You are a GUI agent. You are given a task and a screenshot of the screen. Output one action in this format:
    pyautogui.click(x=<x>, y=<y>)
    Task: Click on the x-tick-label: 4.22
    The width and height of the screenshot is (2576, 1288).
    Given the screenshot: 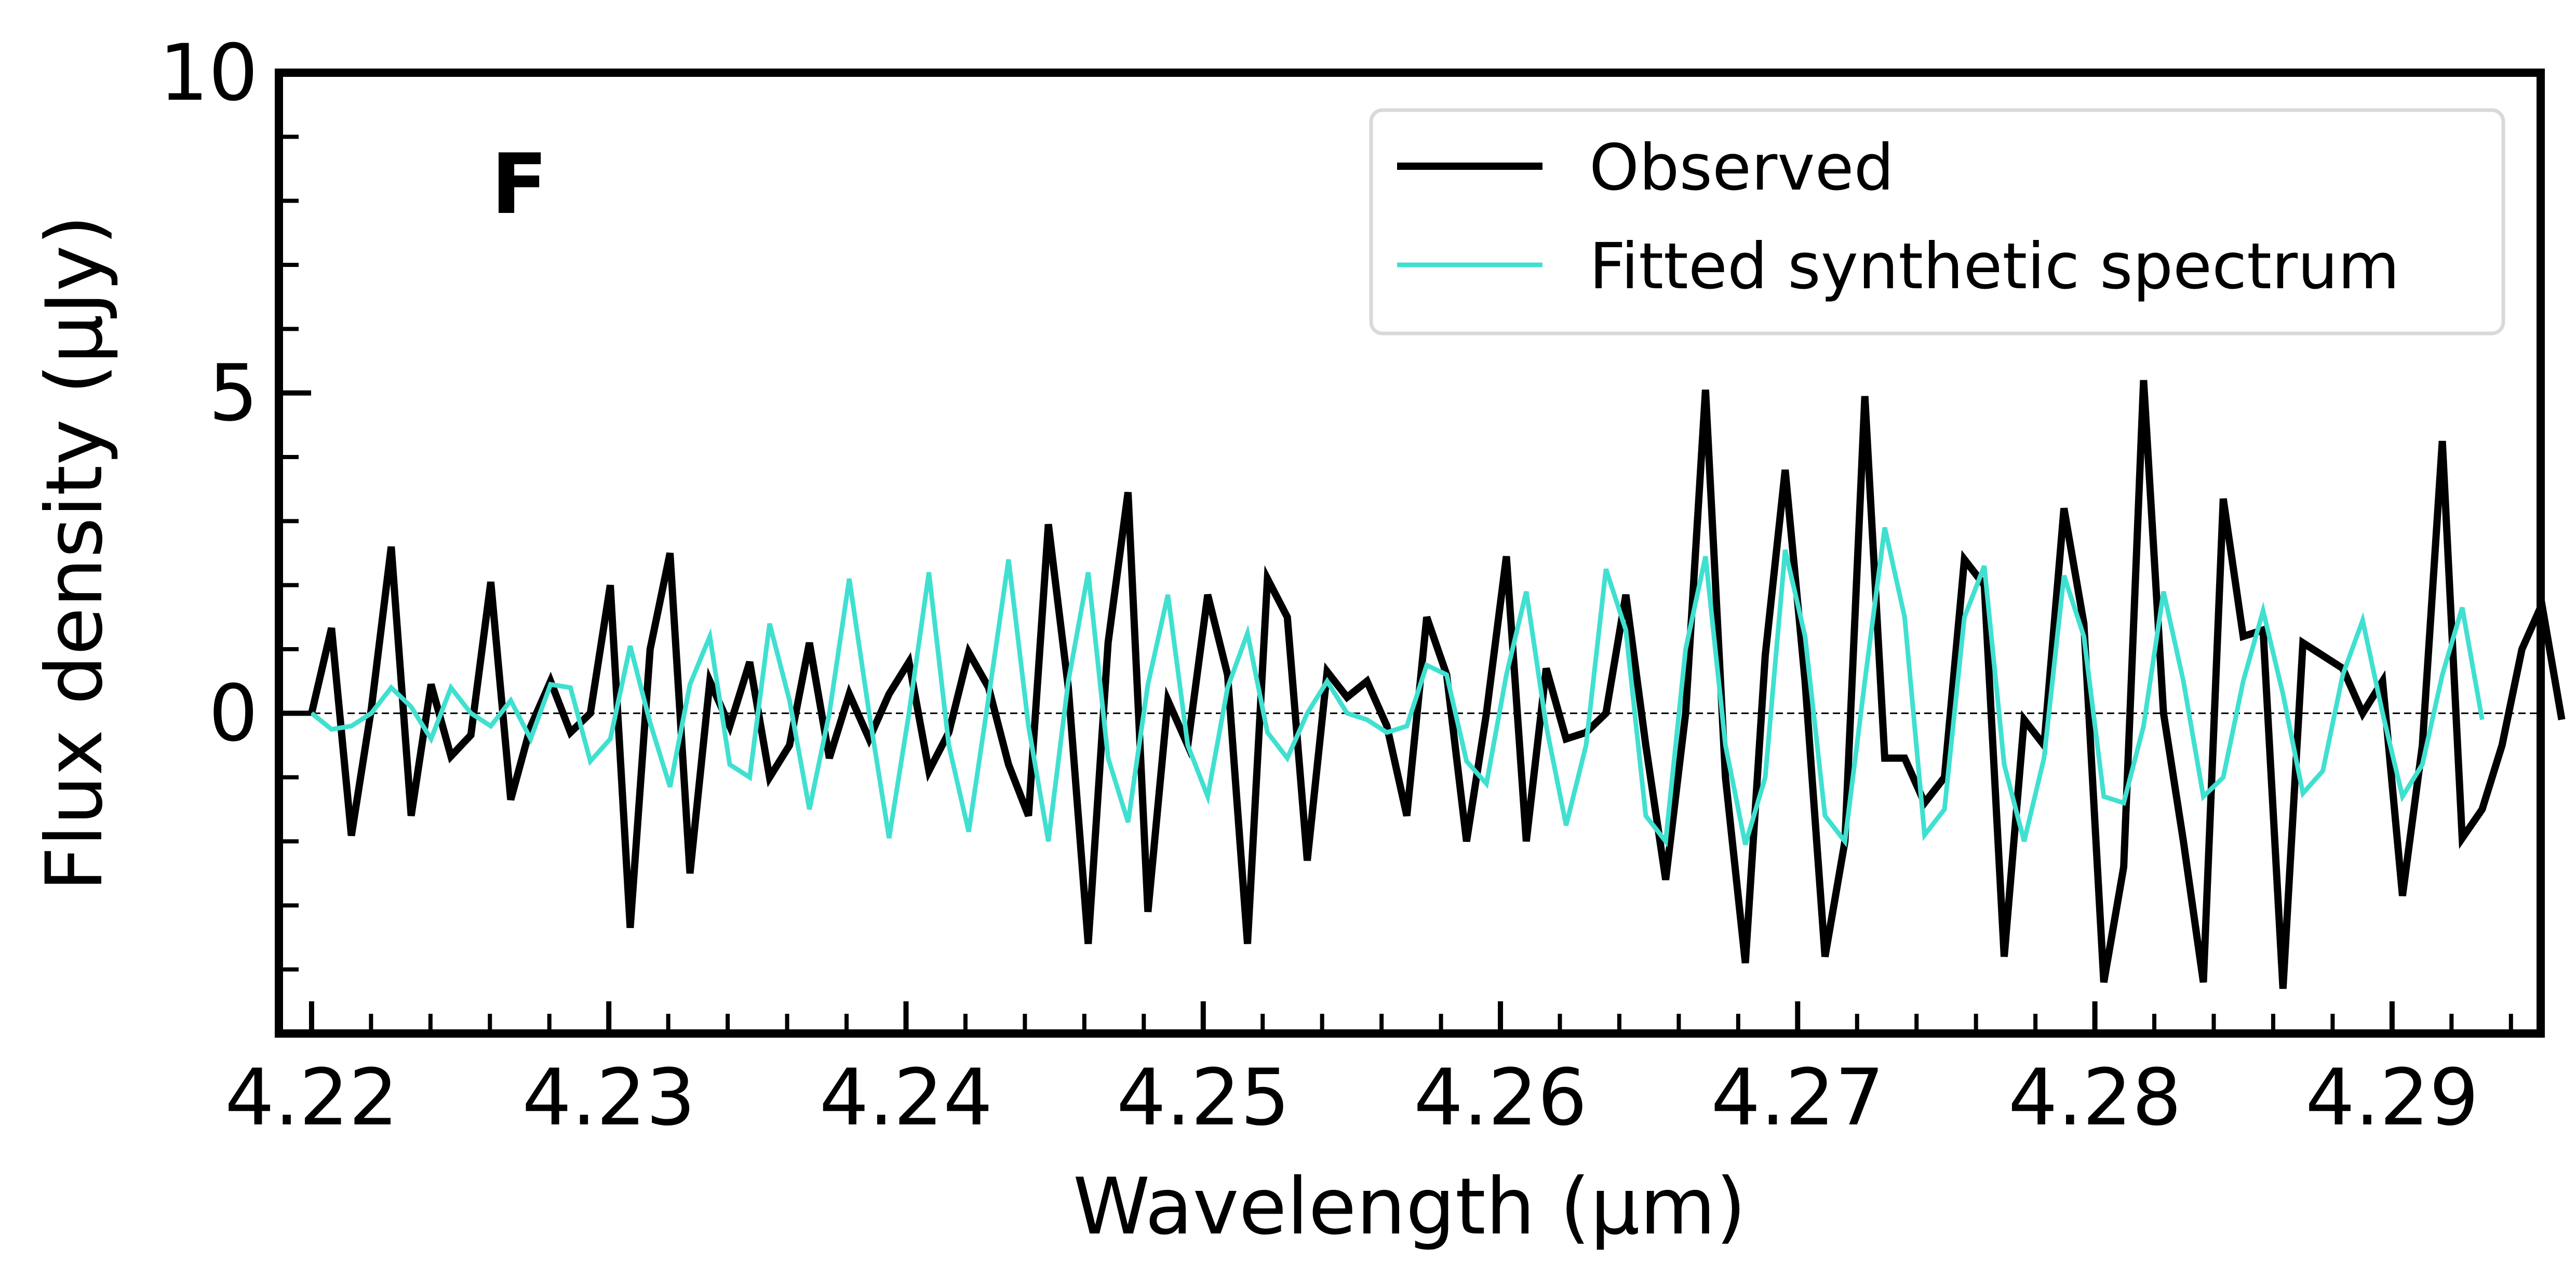 What is the action you would take?
    pyautogui.click(x=312, y=1098)
    